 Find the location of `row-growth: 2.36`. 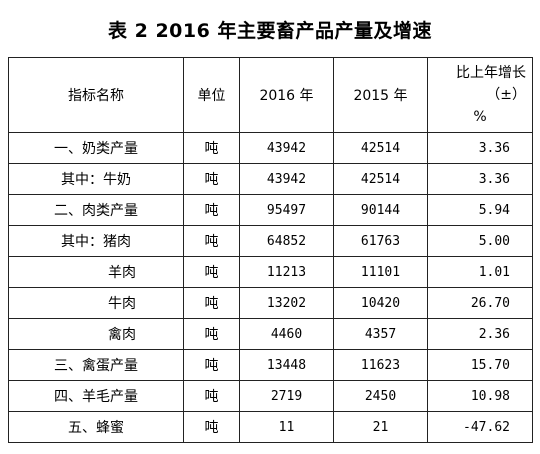

row-growth: 2.36 is located at coordinates (480, 334).